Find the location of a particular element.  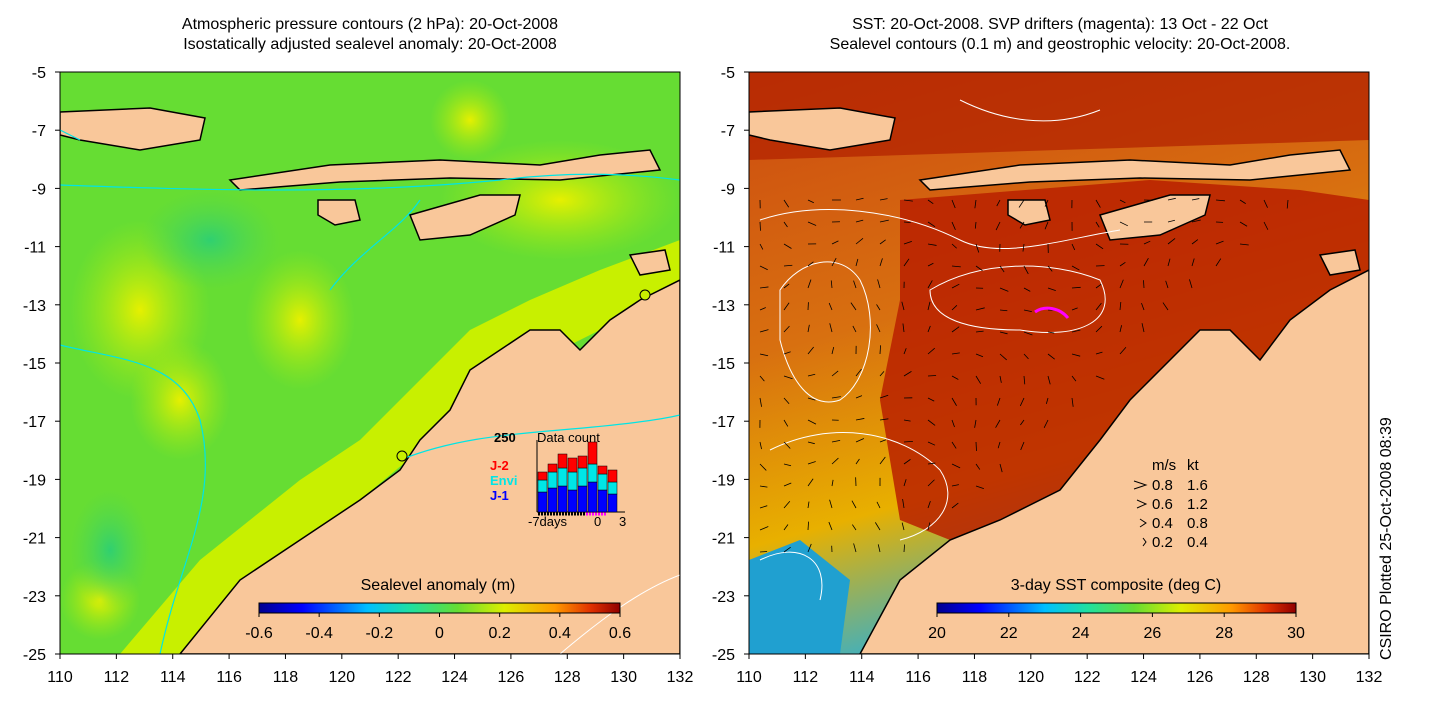

inset-bars is located at coordinates (577, 477).